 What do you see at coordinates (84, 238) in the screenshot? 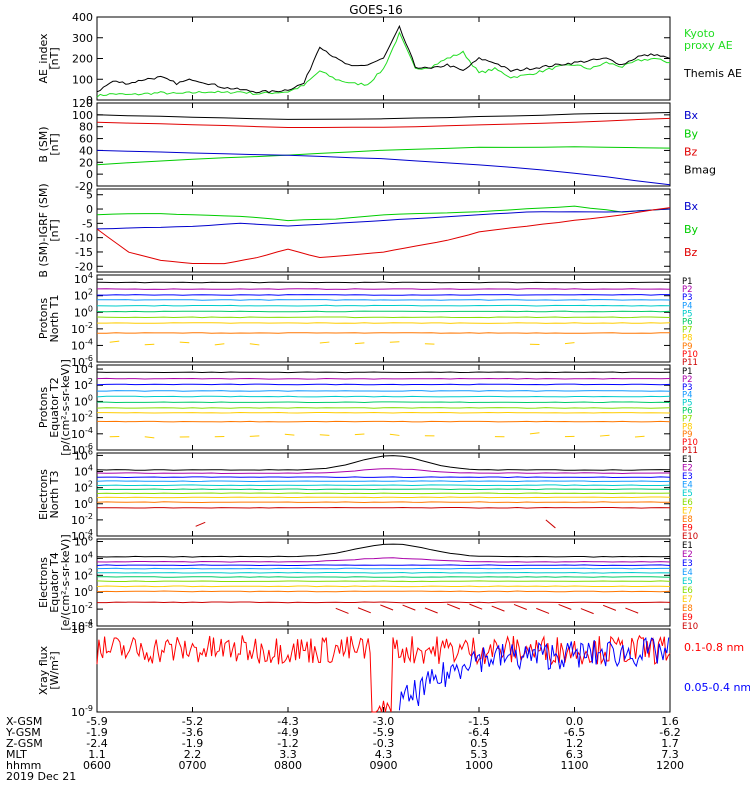
I see `y-tick-label: -10` at bounding box center [84, 238].